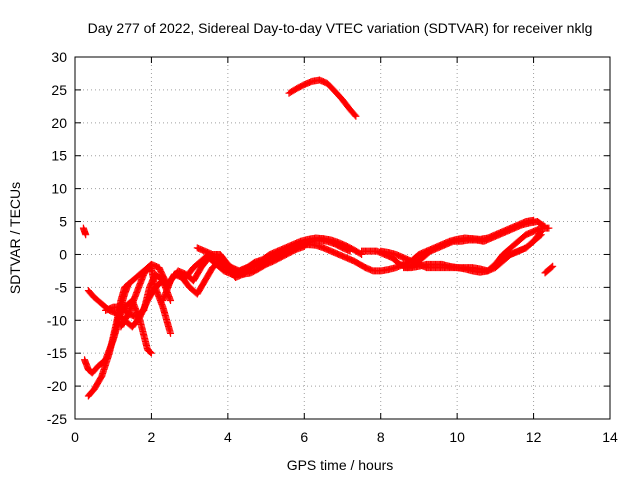  What do you see at coordinates (146, 300) in the screenshot?
I see `series-arc-g` at bounding box center [146, 300].